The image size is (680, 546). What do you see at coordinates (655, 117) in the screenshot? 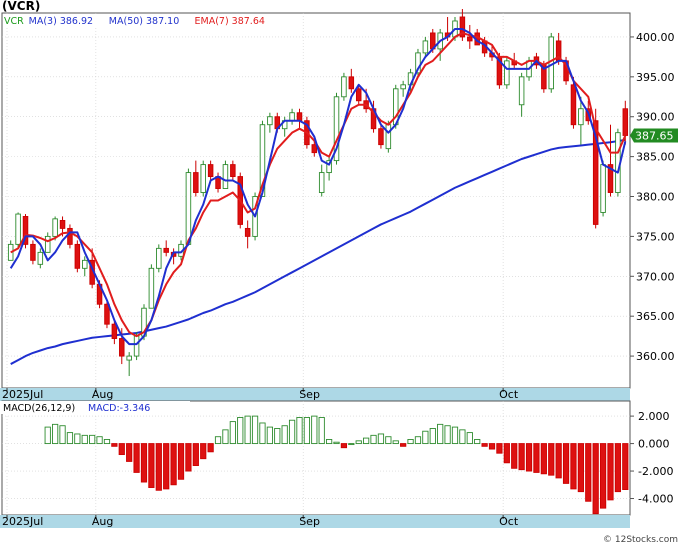
I see `price-tick-label: 390.00` at bounding box center [655, 117].